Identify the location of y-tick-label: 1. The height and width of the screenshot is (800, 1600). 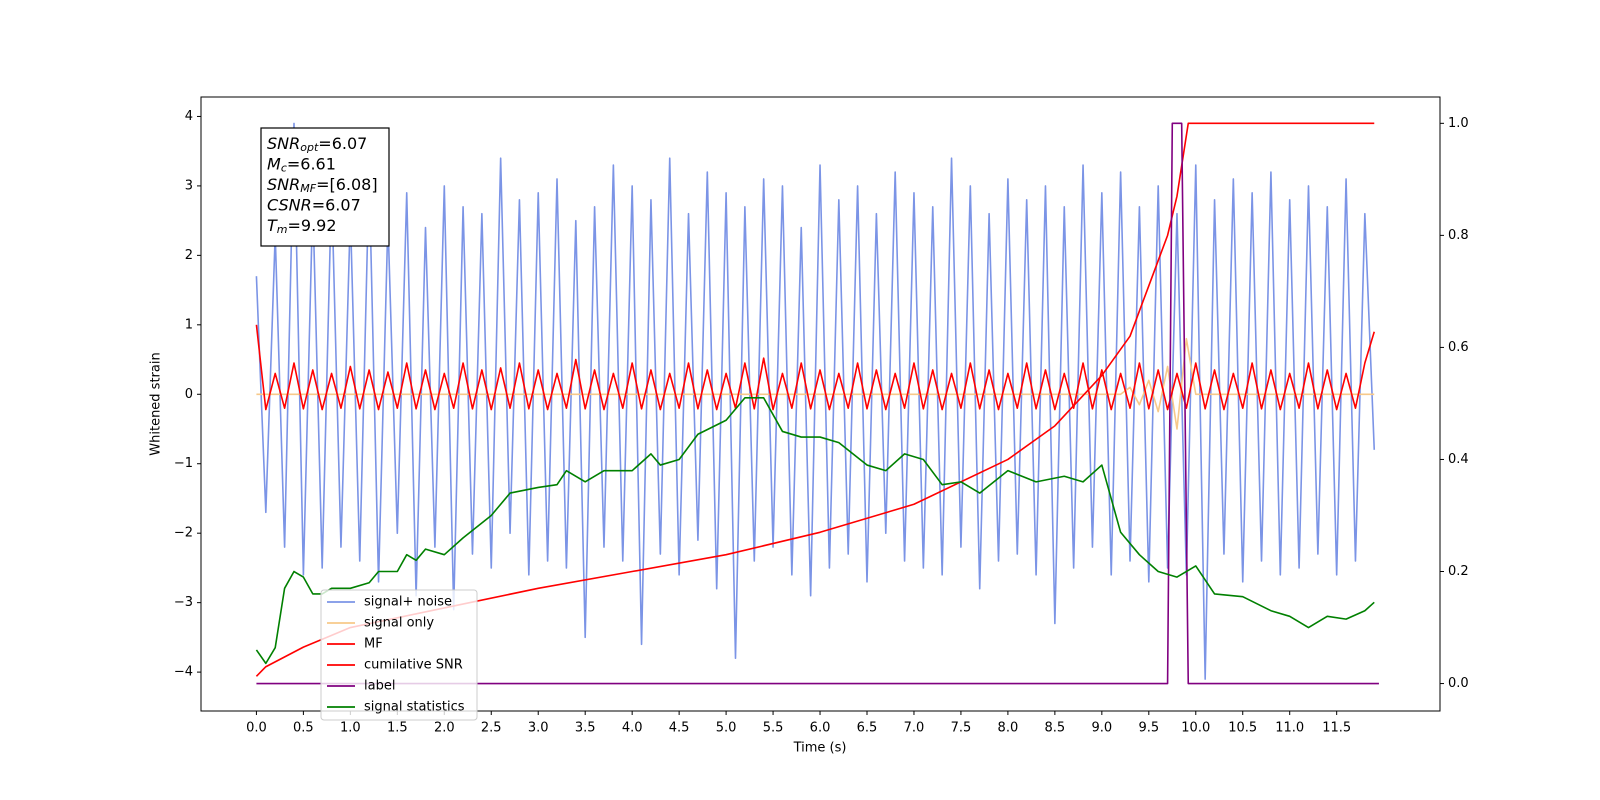
(189, 324).